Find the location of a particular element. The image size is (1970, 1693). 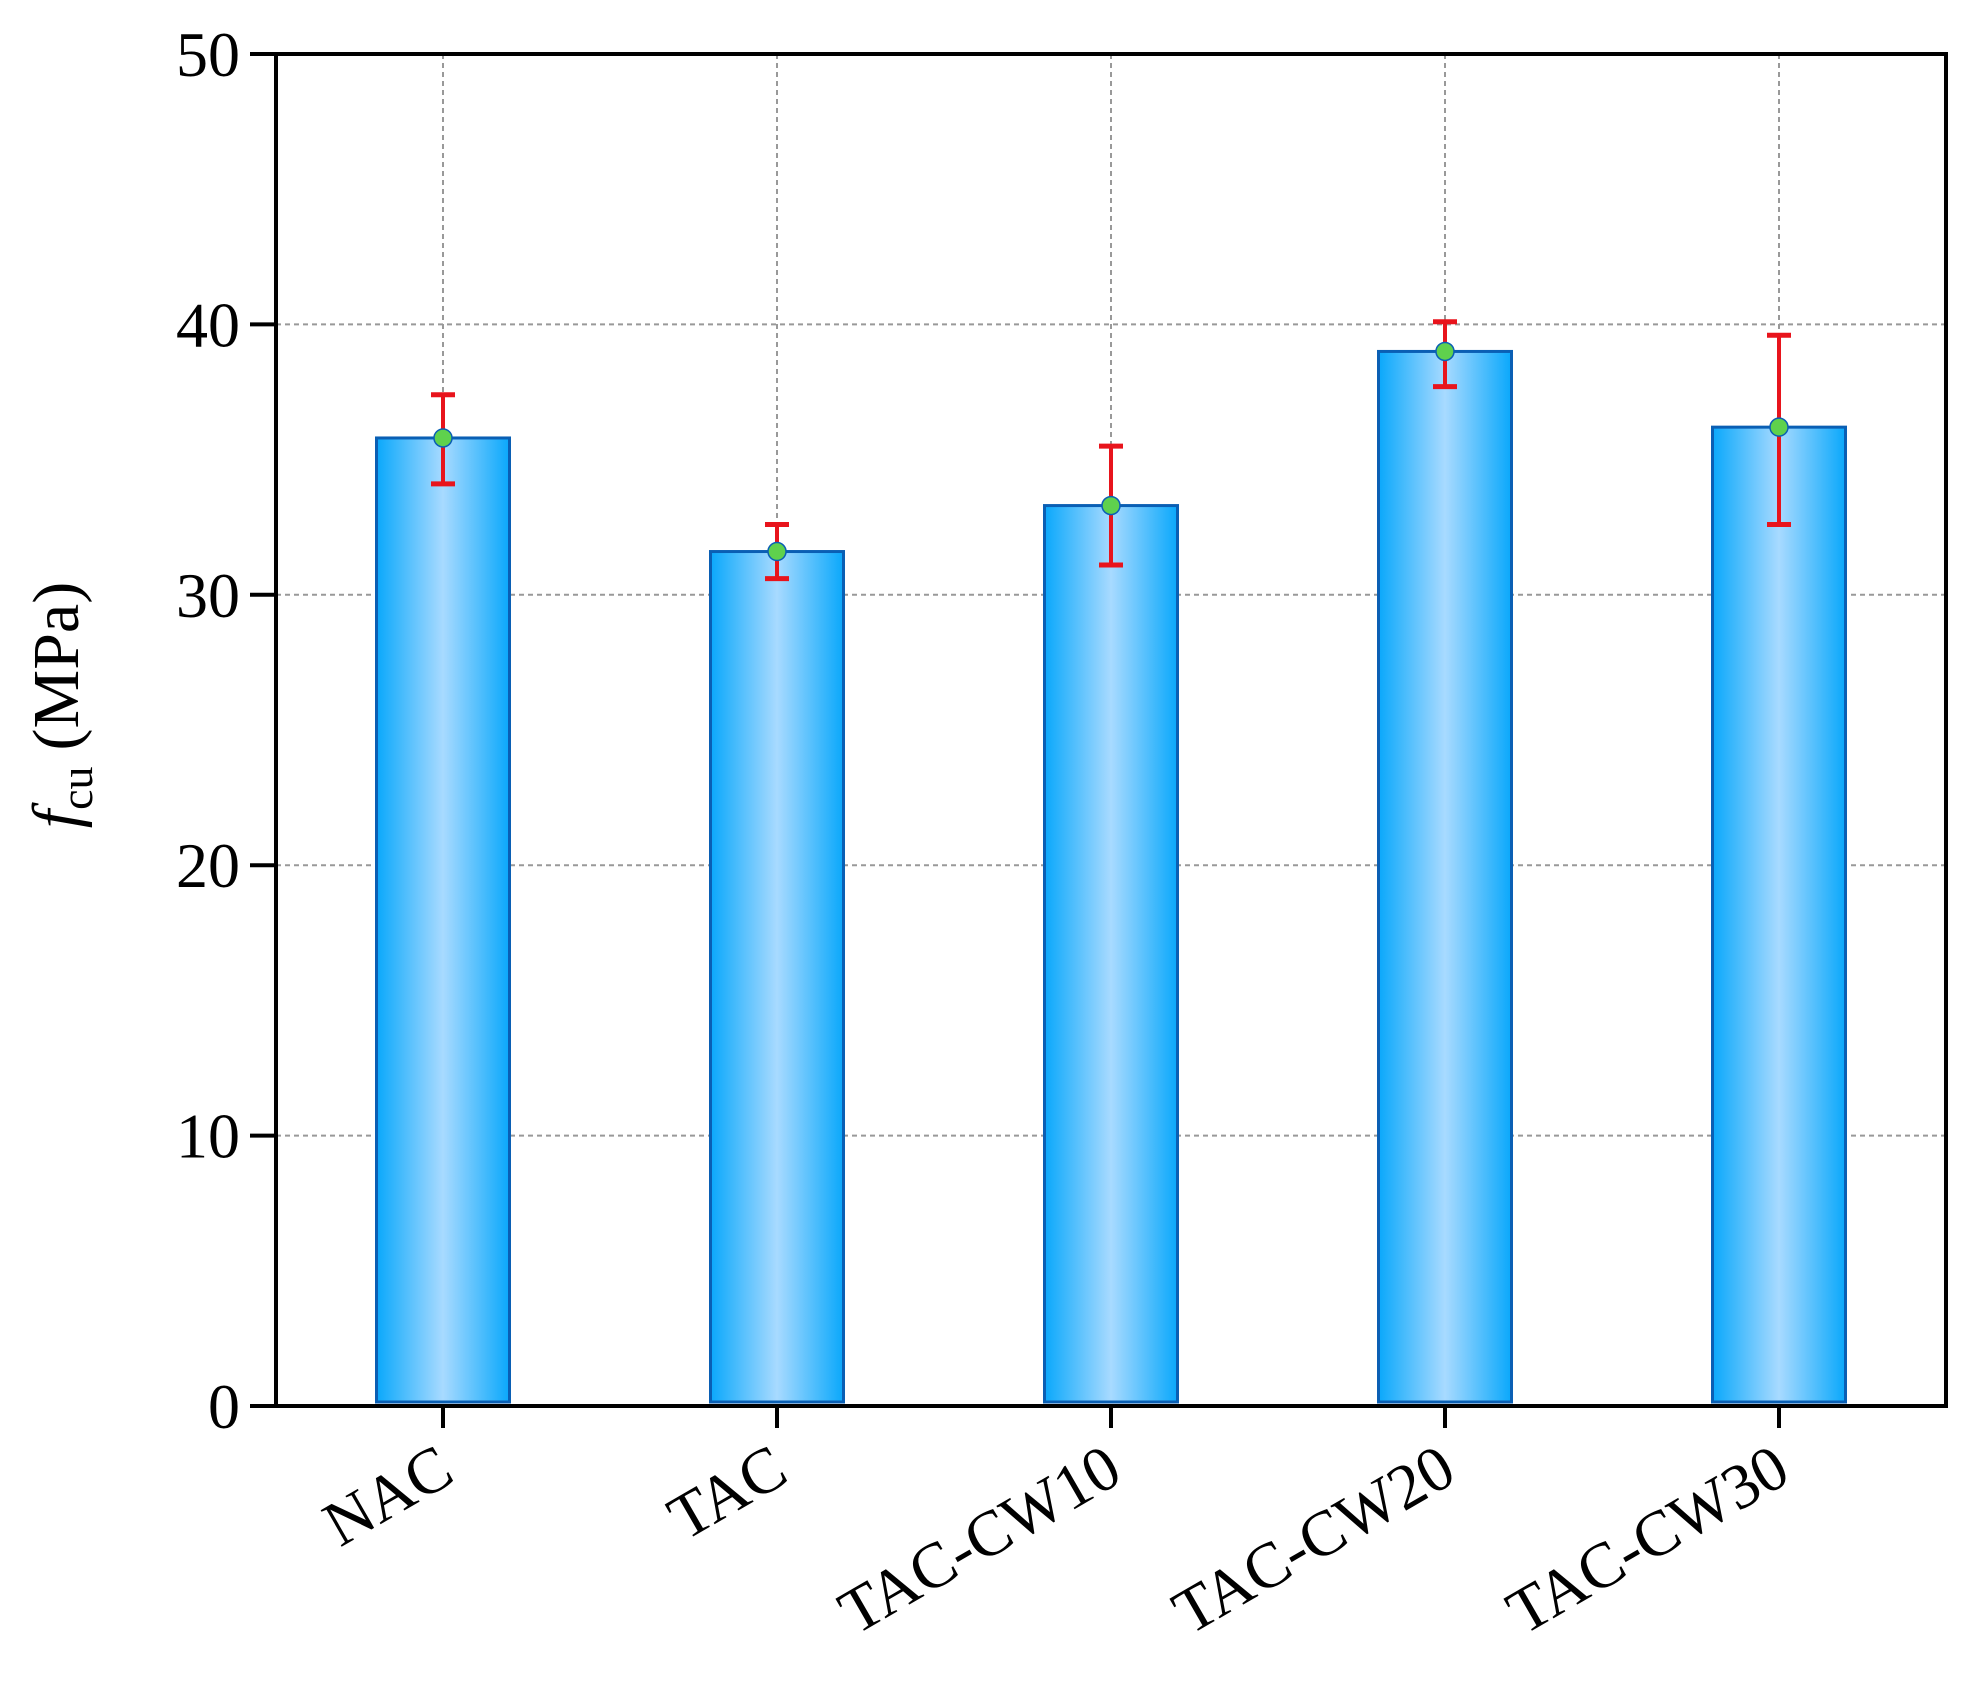

y-axis-subscript: cu is located at coordinates (76, 787).